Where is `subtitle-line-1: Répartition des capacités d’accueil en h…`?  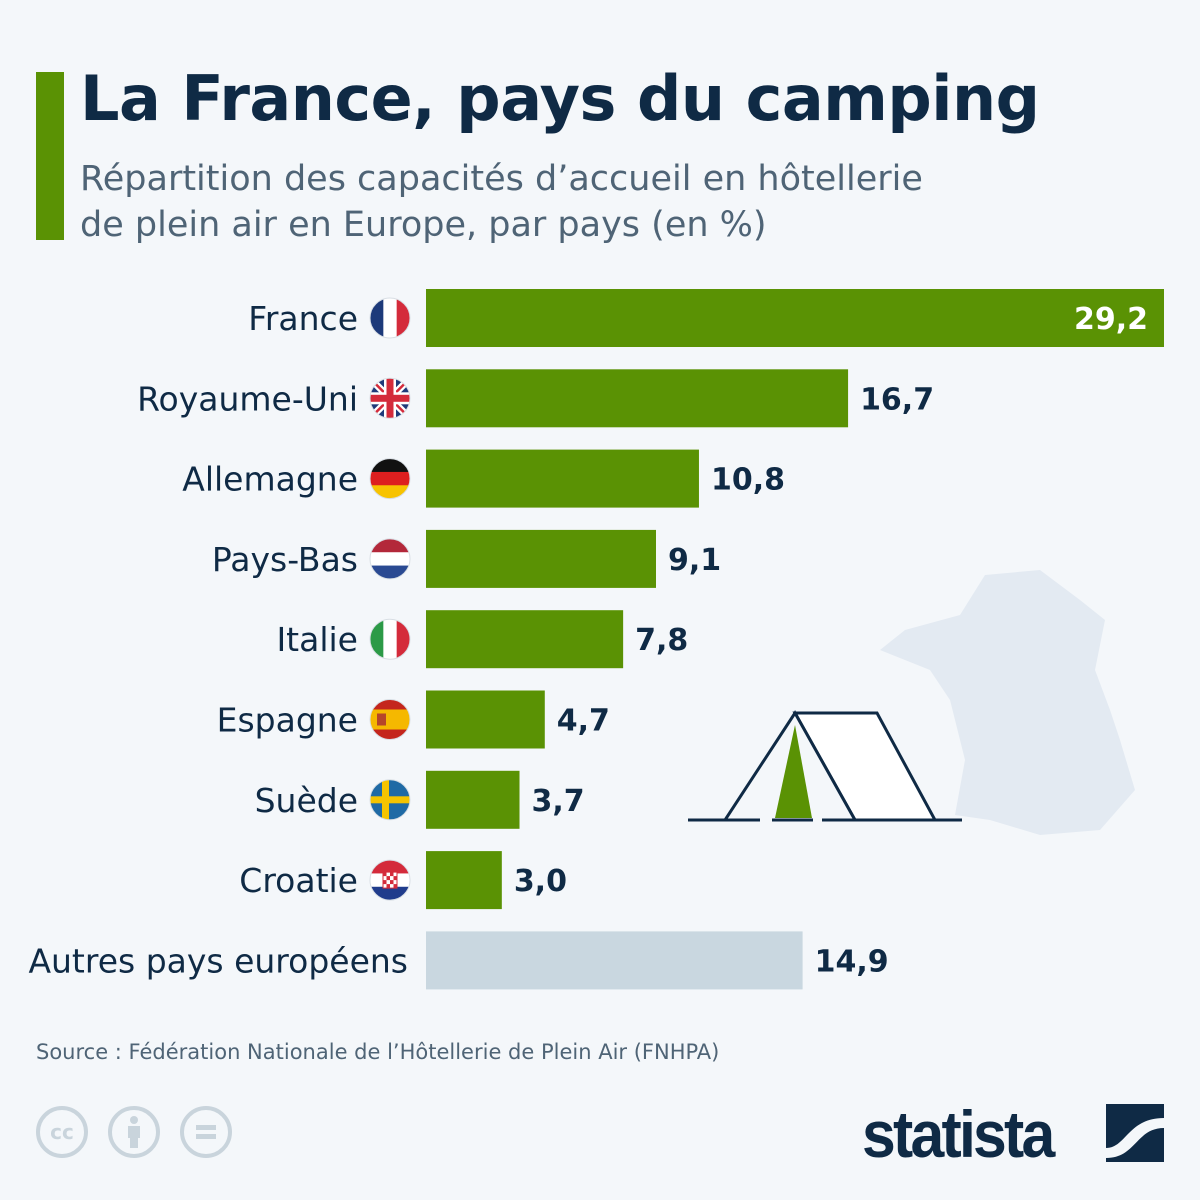
subtitle-line-1: Répartition des capacités d’accueil en h… is located at coordinates (501, 179).